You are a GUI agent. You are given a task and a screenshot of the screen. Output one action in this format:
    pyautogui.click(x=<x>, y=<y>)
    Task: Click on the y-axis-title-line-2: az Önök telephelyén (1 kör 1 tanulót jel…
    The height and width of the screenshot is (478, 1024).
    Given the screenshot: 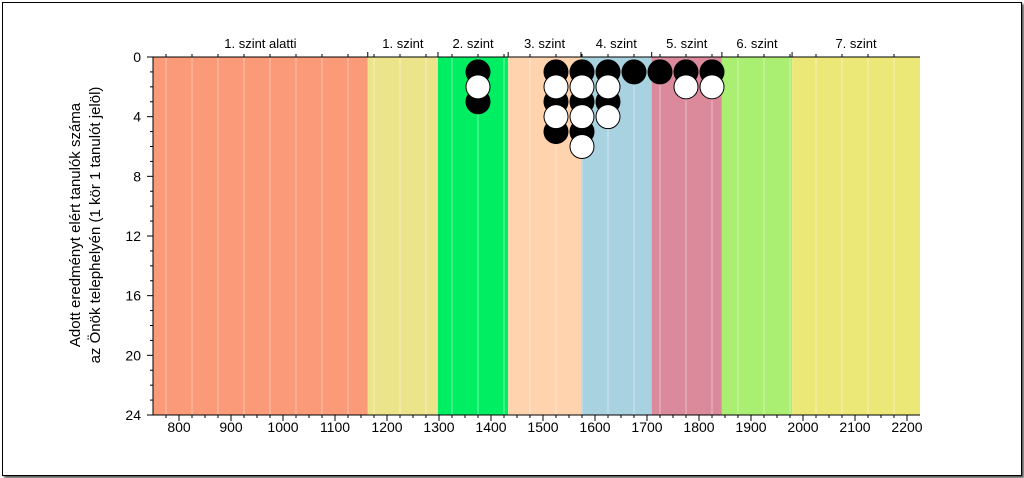 What is the action you would take?
    pyautogui.click(x=95, y=225)
    